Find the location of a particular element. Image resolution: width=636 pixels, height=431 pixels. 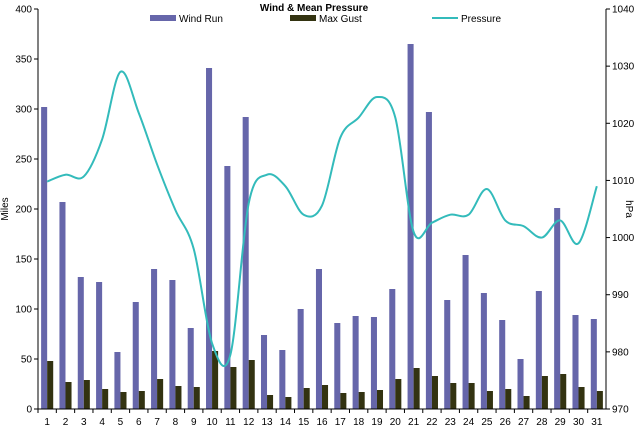

y2-tick-label: 990 is located at coordinates (620, 295).